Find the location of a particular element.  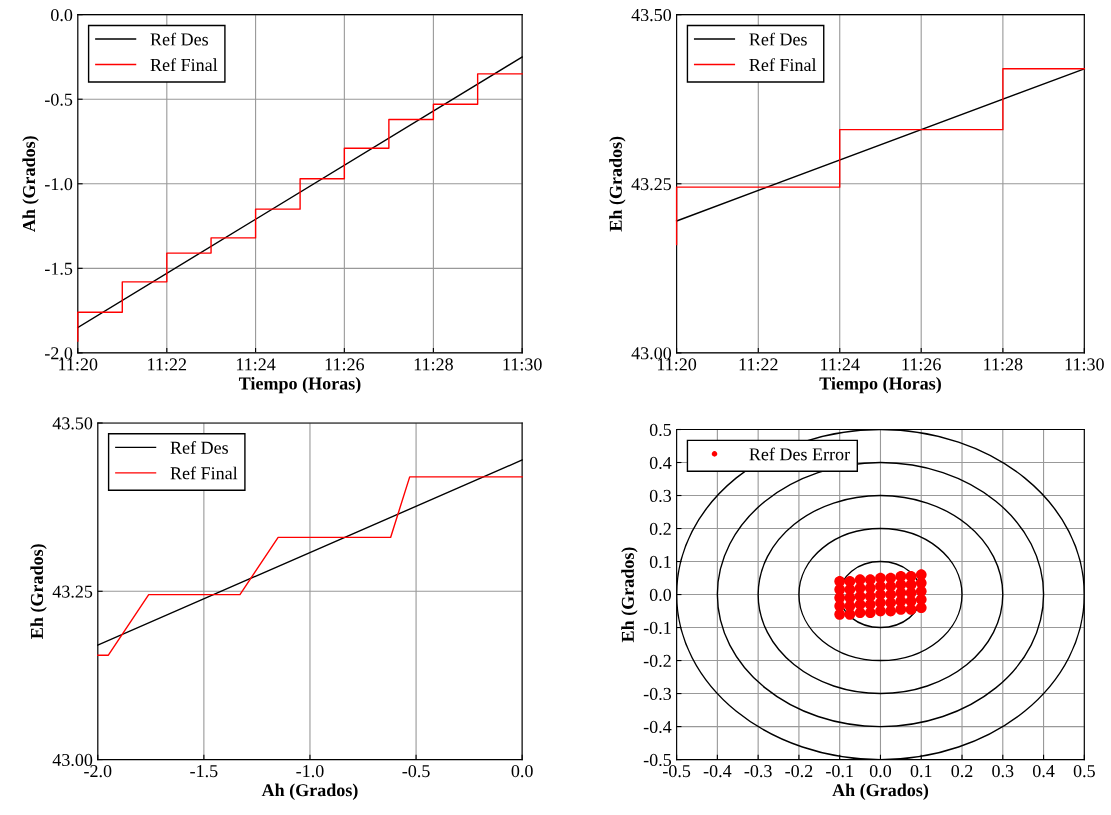

y-tick-label: -0.4 is located at coordinates (657, 727).